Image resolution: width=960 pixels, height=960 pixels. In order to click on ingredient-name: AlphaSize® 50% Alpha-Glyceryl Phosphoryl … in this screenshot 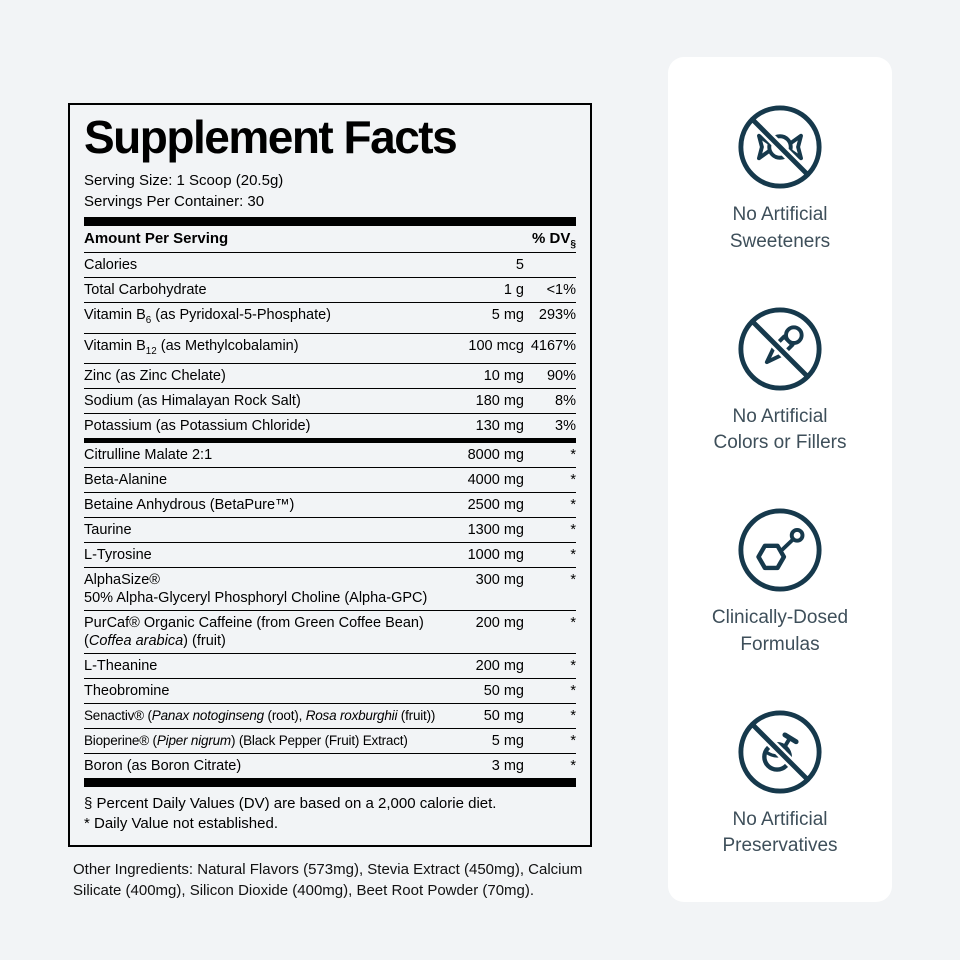, I will do `click(256, 589)`.